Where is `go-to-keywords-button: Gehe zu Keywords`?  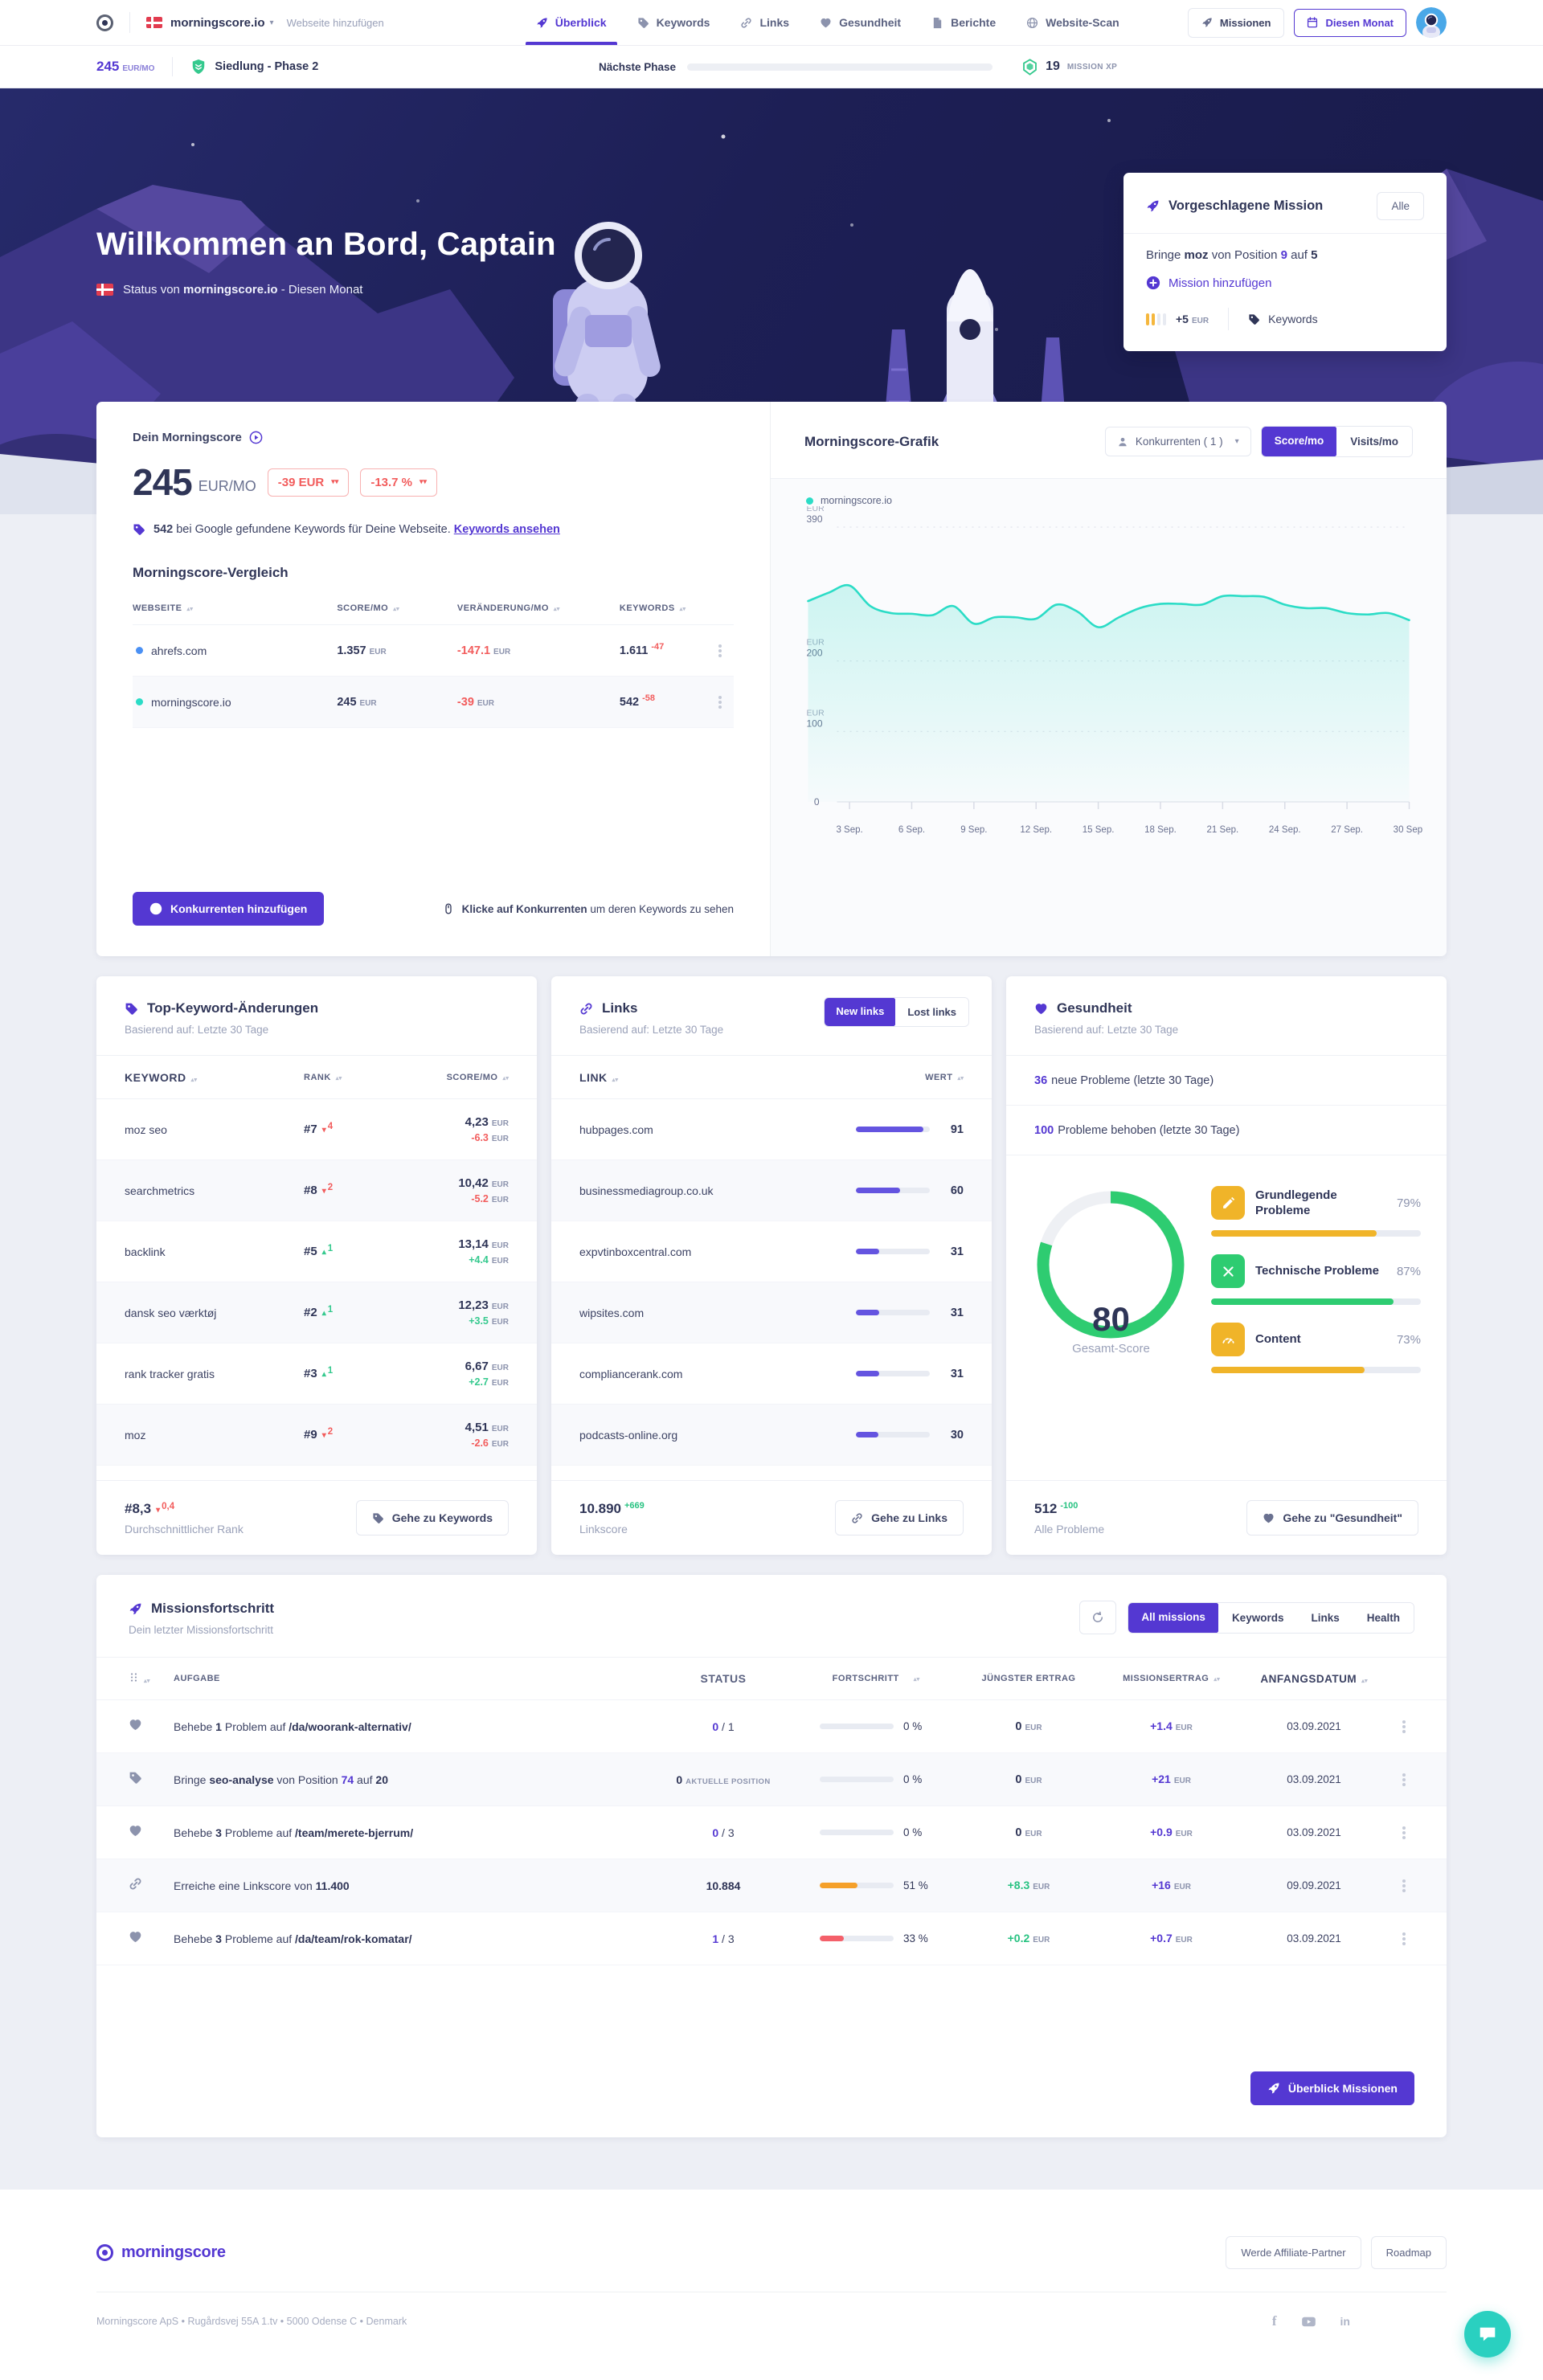 go-to-keywords-button: Gehe zu Keywords is located at coordinates (432, 1518).